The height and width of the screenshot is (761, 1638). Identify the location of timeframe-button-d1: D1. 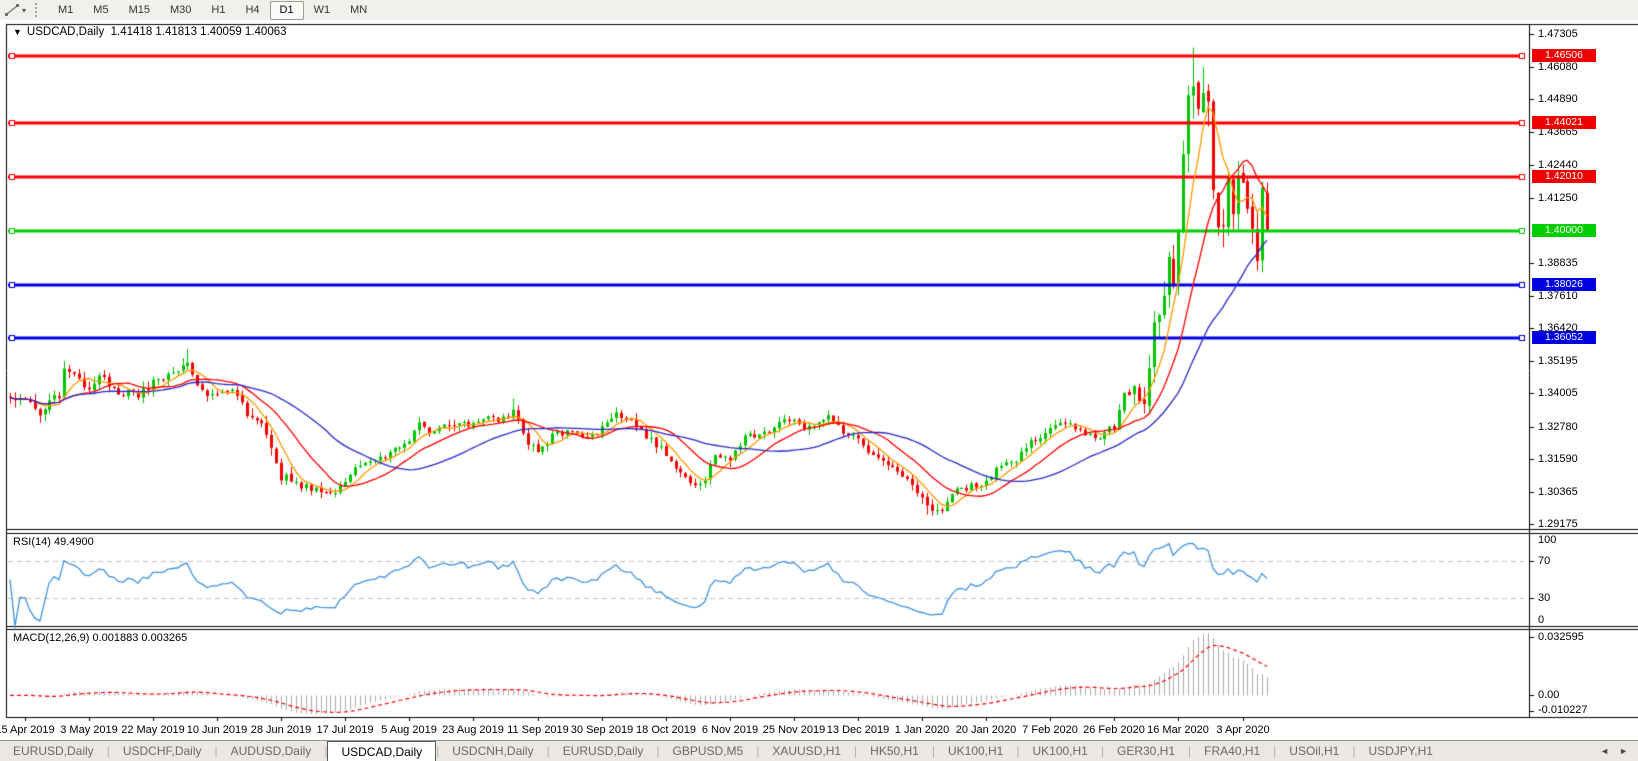
(286, 10).